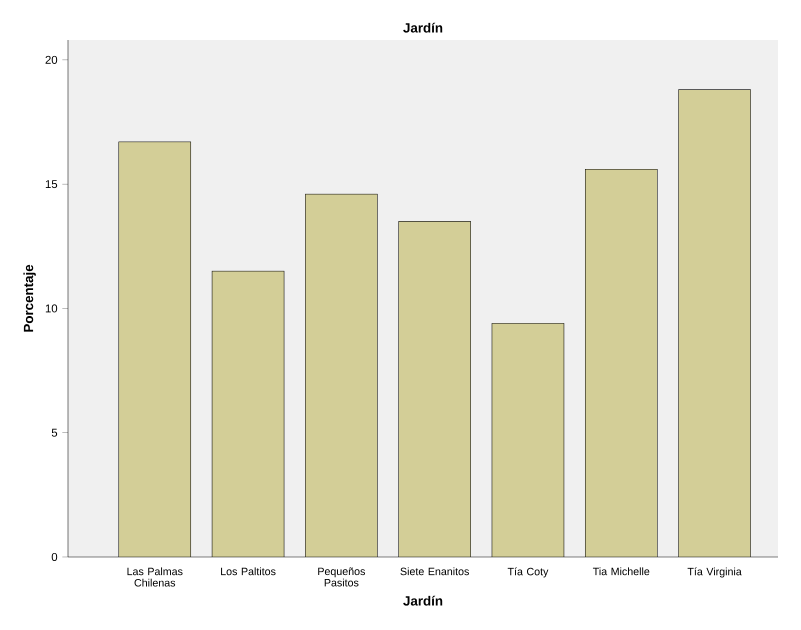 This screenshot has width=801, height=630. What do you see at coordinates (55, 432) in the screenshot?
I see `y-tick-label: 5` at bounding box center [55, 432].